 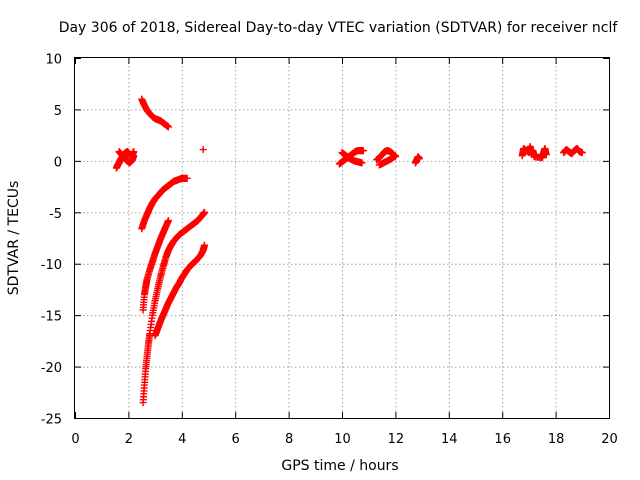 I want to click on y-tick-labels: 10 5 0 -5 -10 -15 -20 -25, so click(x=51, y=240).